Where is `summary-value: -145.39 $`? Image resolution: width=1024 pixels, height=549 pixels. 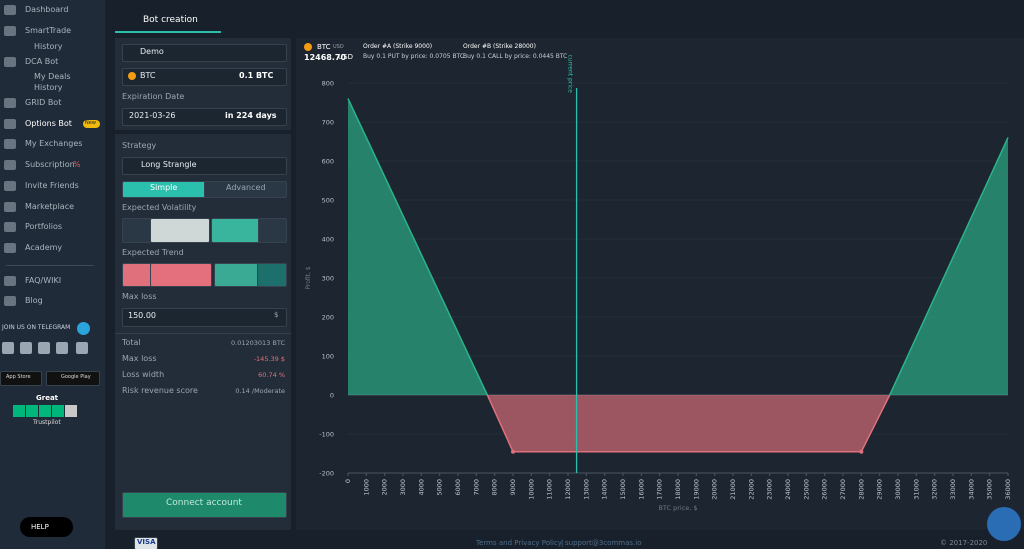 summary-value: -145.39 $ is located at coordinates (269, 359).